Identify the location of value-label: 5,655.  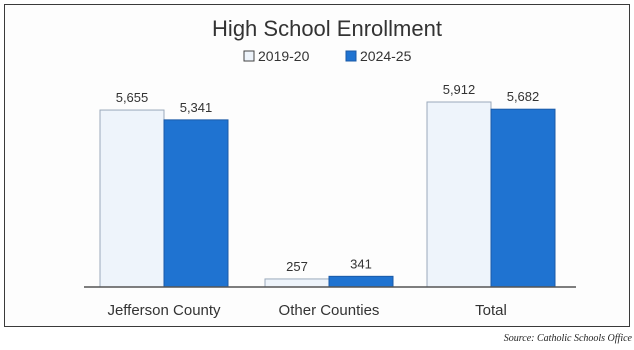
(132, 97).